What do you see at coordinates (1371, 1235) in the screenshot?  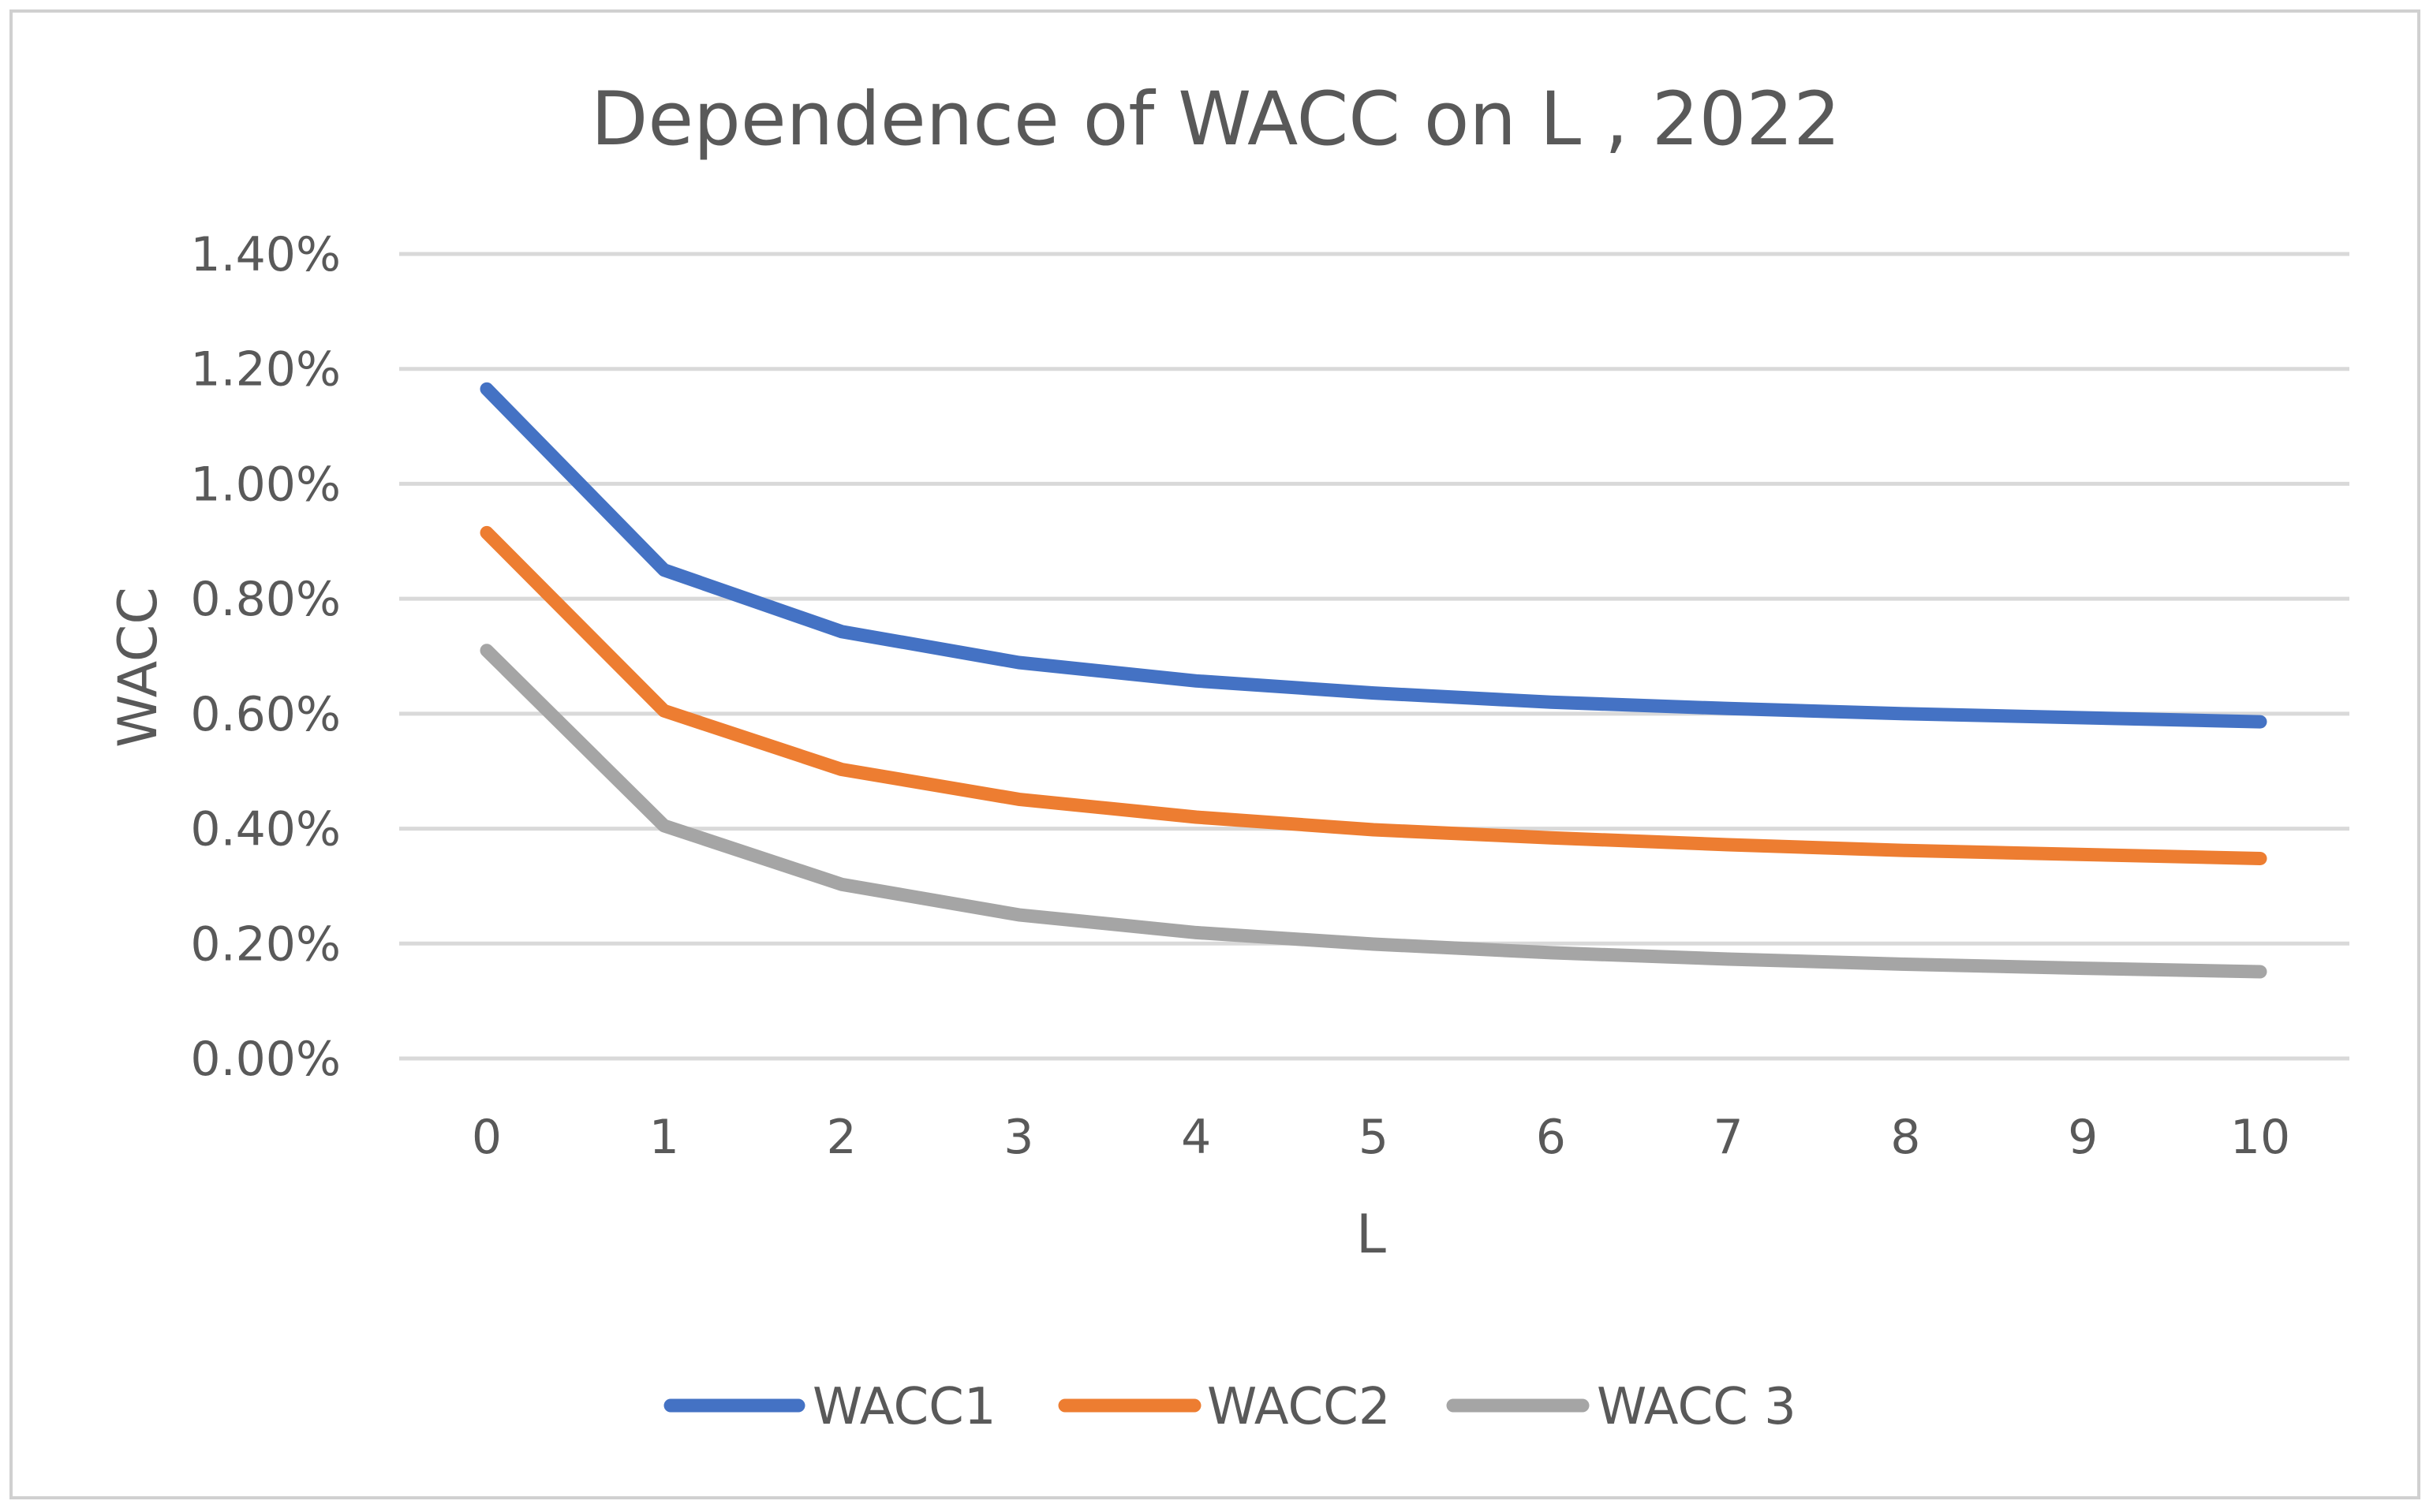 I see `x-axis-title: L` at bounding box center [1371, 1235].